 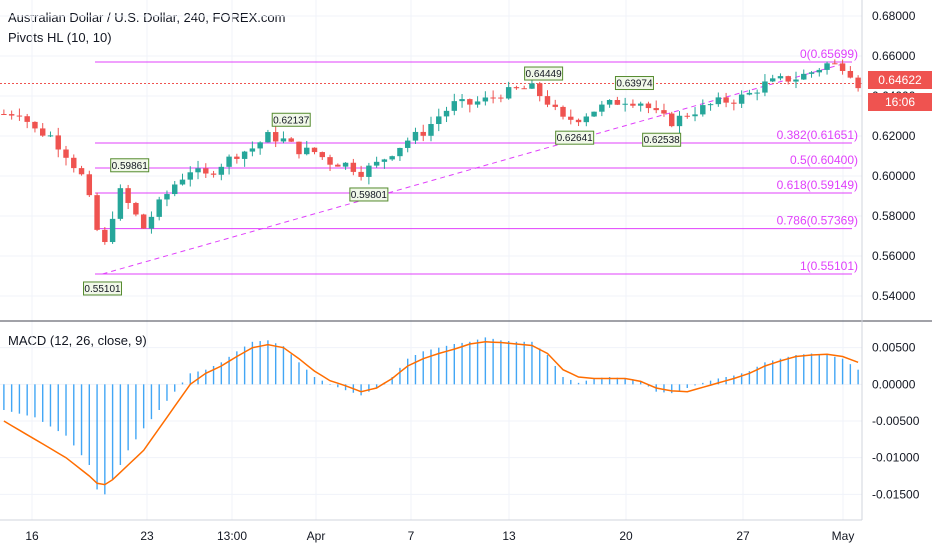 What do you see at coordinates (743, 536) in the screenshot?
I see `time-tick-label: 27` at bounding box center [743, 536].